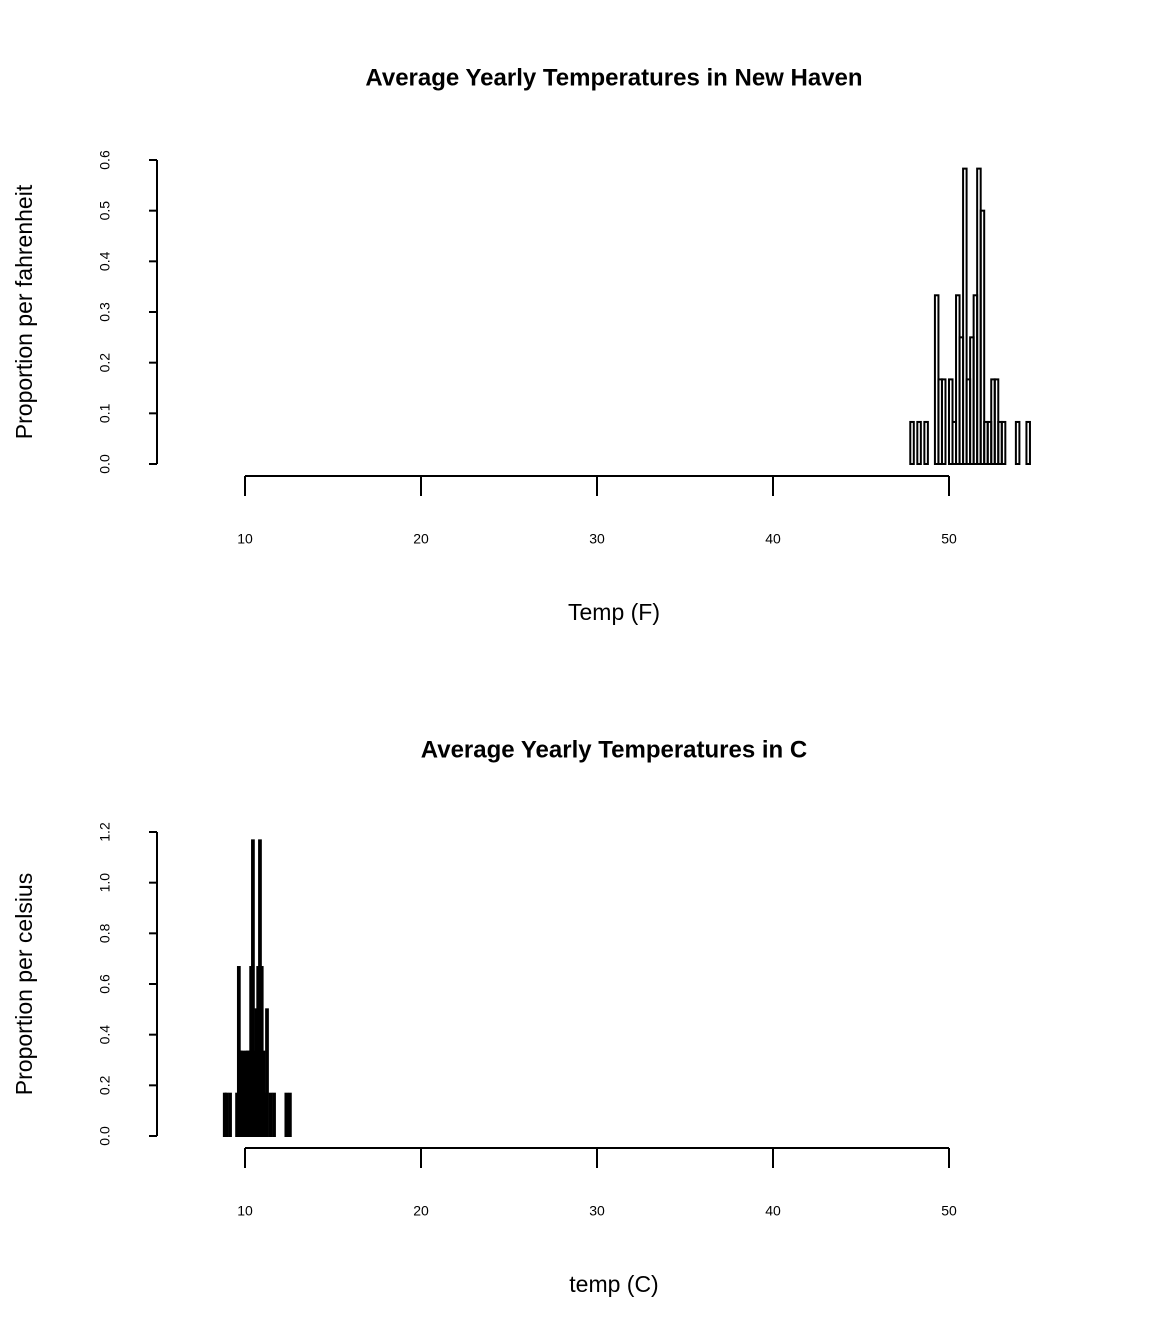 The height and width of the screenshot is (1344, 1152). I want to click on y-axis-label: Proportion per fahrenheit, so click(24, 311).